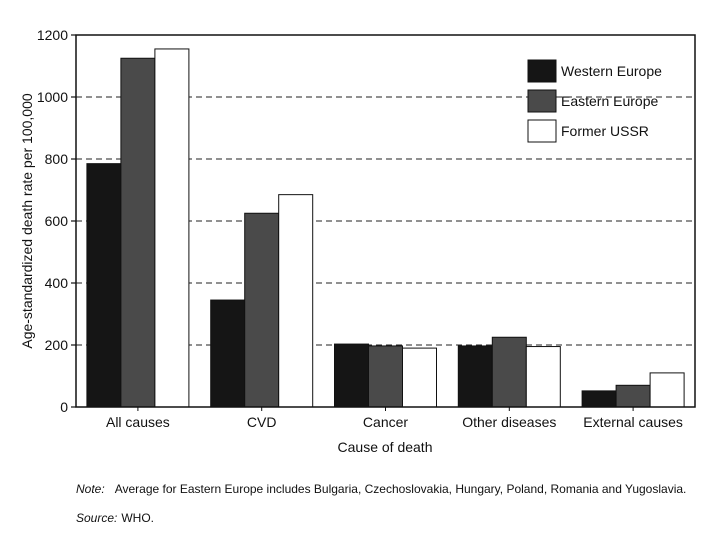 The width and height of the screenshot is (720, 540). What do you see at coordinates (138, 518) in the screenshot?
I see `source-text: WHO.` at bounding box center [138, 518].